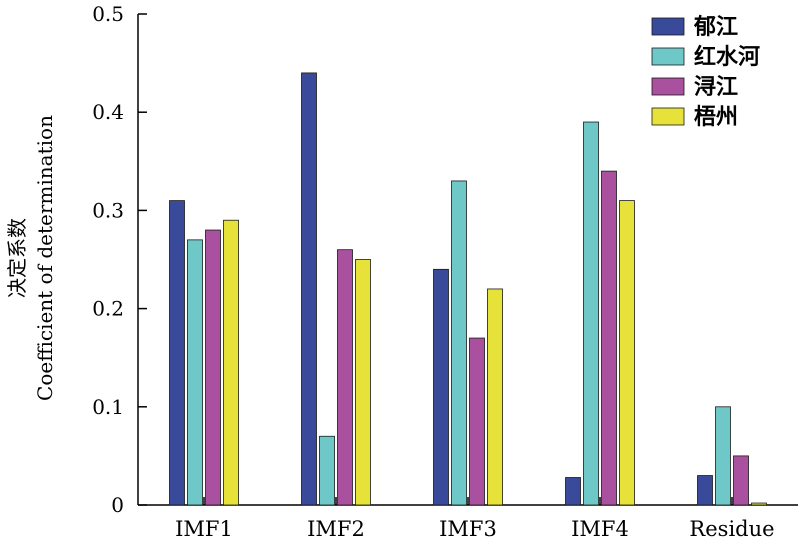 The width and height of the screenshot is (800, 545). Describe the element at coordinates (204, 529) in the screenshot. I see `x-tick-label-imf1: IMF1` at that location.